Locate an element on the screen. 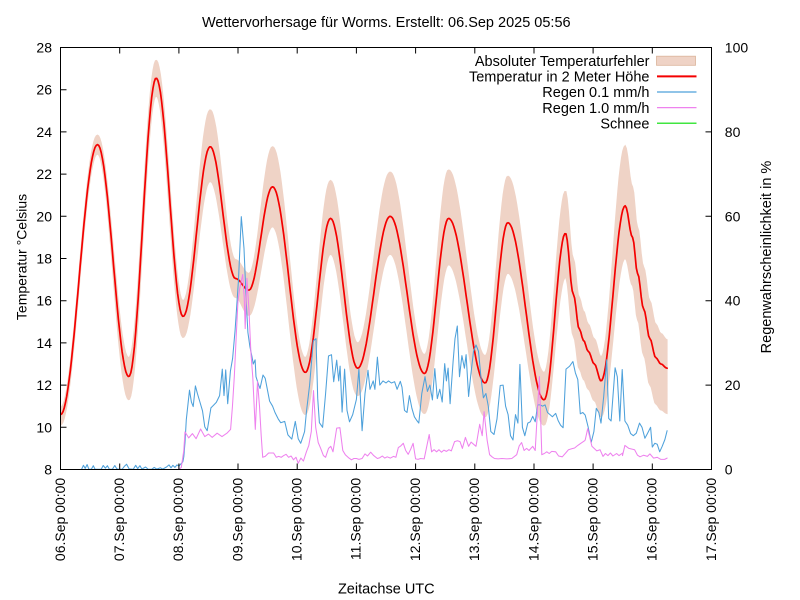  svg-text: 24 is located at coordinates (44, 132).